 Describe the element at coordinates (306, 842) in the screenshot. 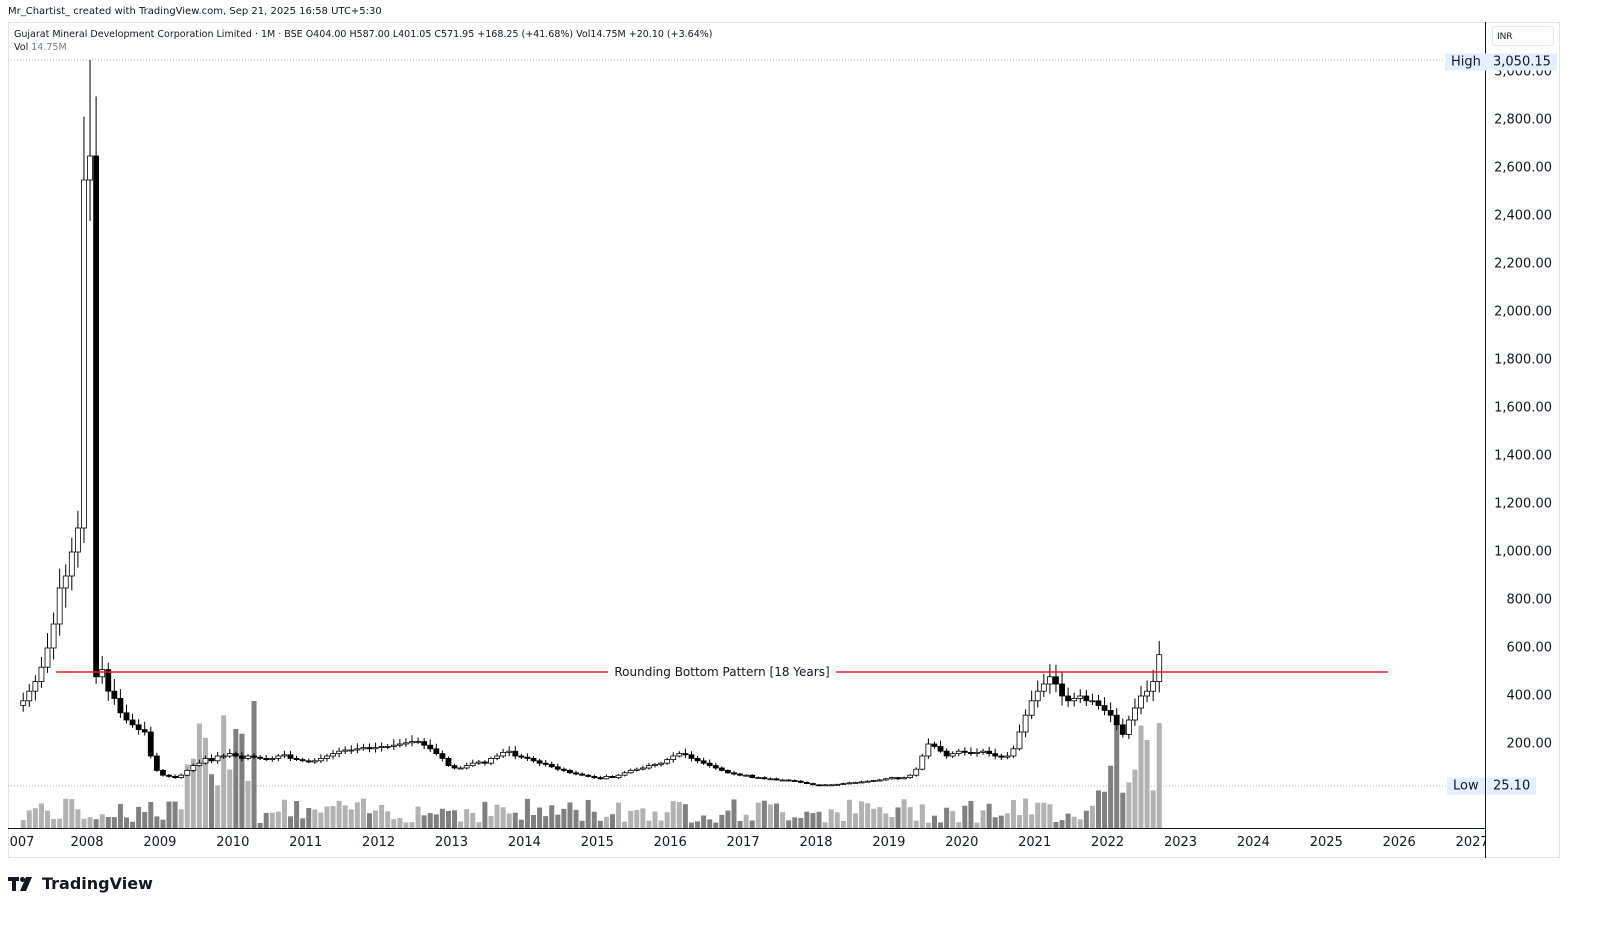

I see `year-label: 2011` at that location.